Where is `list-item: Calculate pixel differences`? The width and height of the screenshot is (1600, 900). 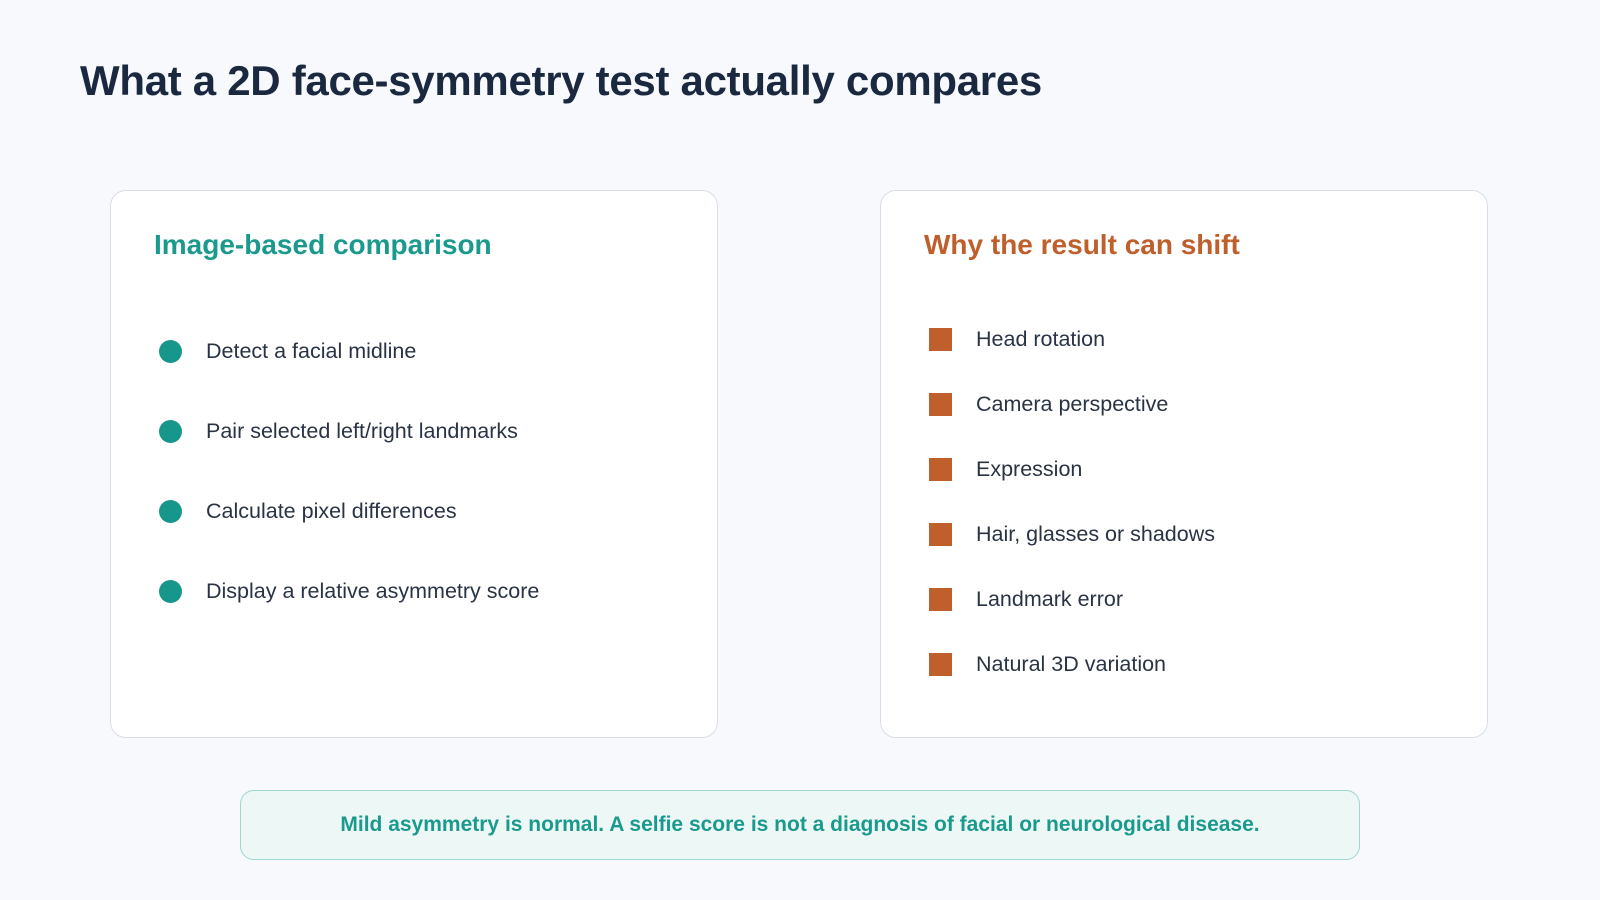
list-item: Calculate pixel differences is located at coordinates (349, 511).